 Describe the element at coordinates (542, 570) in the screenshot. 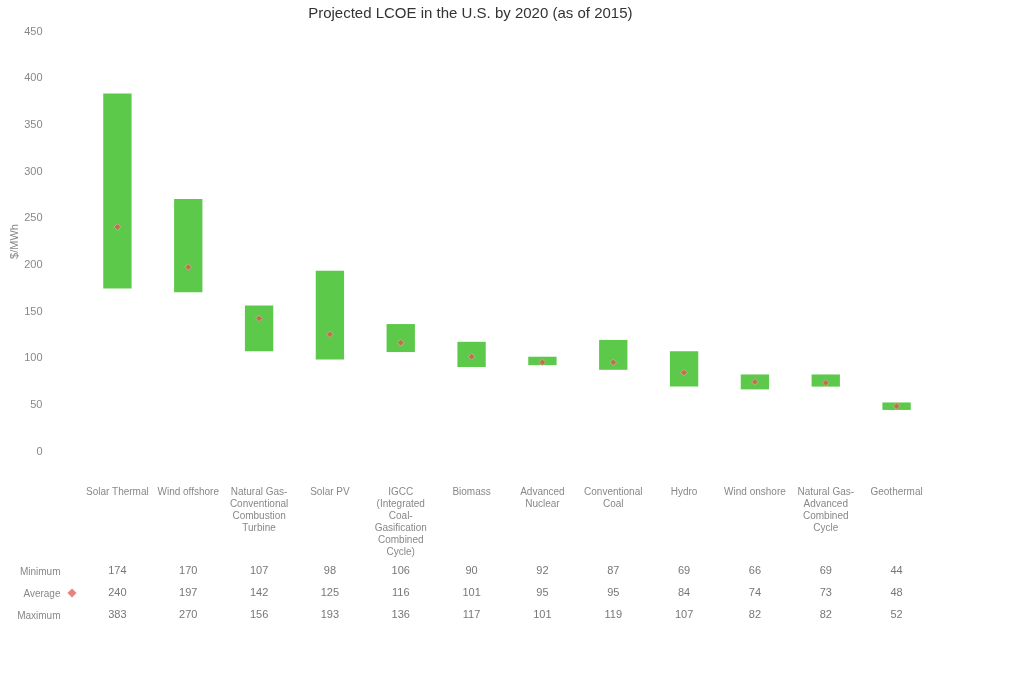

I see `text: 92` at that location.